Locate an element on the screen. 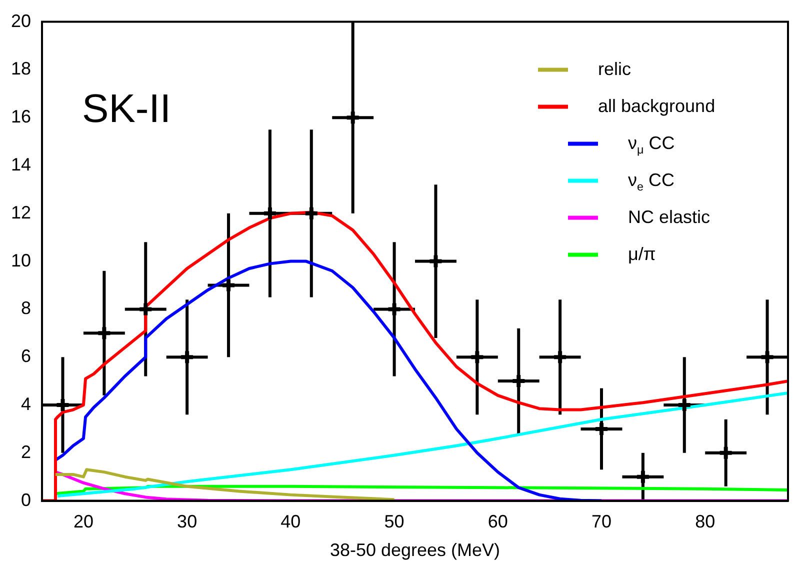 The height and width of the screenshot is (574, 811). y-tick-label: 20 is located at coordinates (21, 20).